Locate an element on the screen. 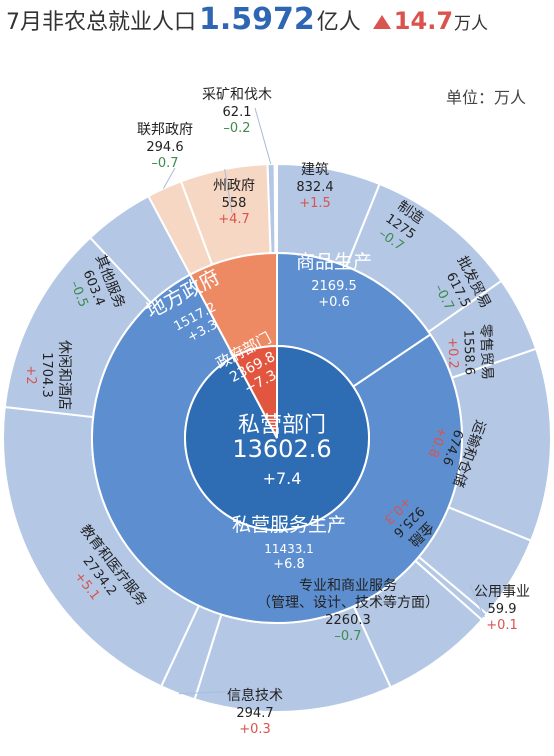 The height and width of the screenshot is (756, 554). middle-goods-change: +0.6 is located at coordinates (334, 302).